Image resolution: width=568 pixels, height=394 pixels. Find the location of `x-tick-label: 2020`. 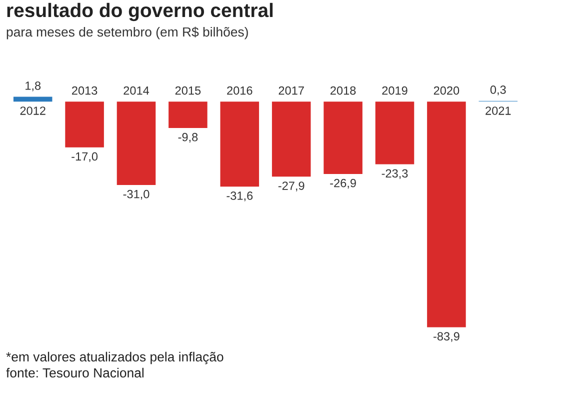

x-tick-label: 2020 is located at coordinates (447, 90).